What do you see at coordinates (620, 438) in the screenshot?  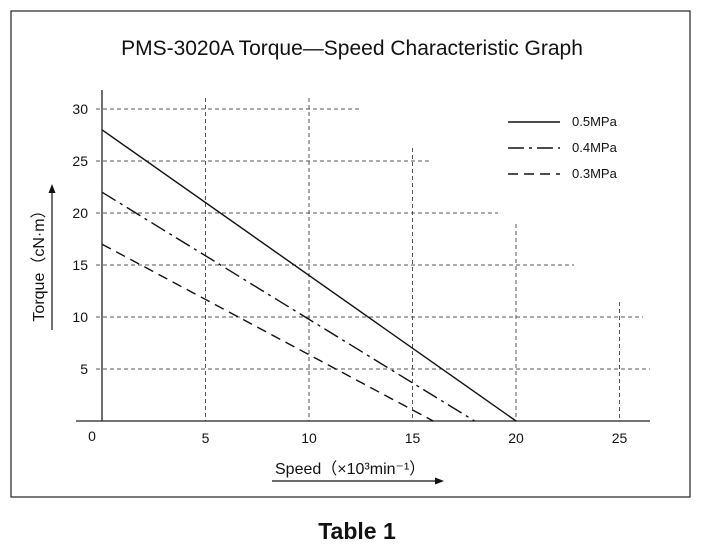 I see `x-tick-label: 25` at bounding box center [620, 438].